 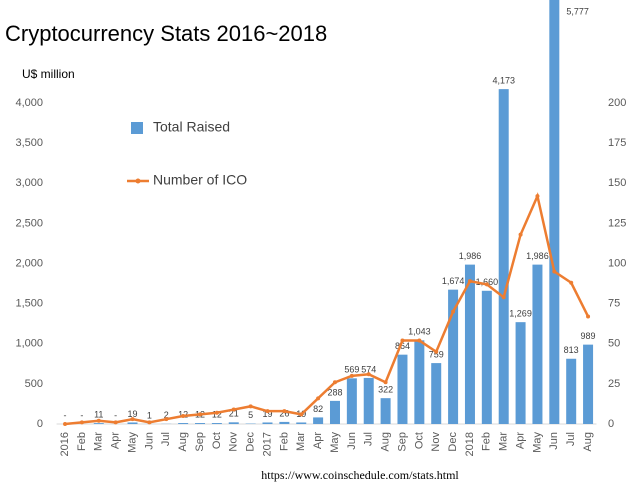 I want to click on data-label: 2, so click(x=166, y=415).